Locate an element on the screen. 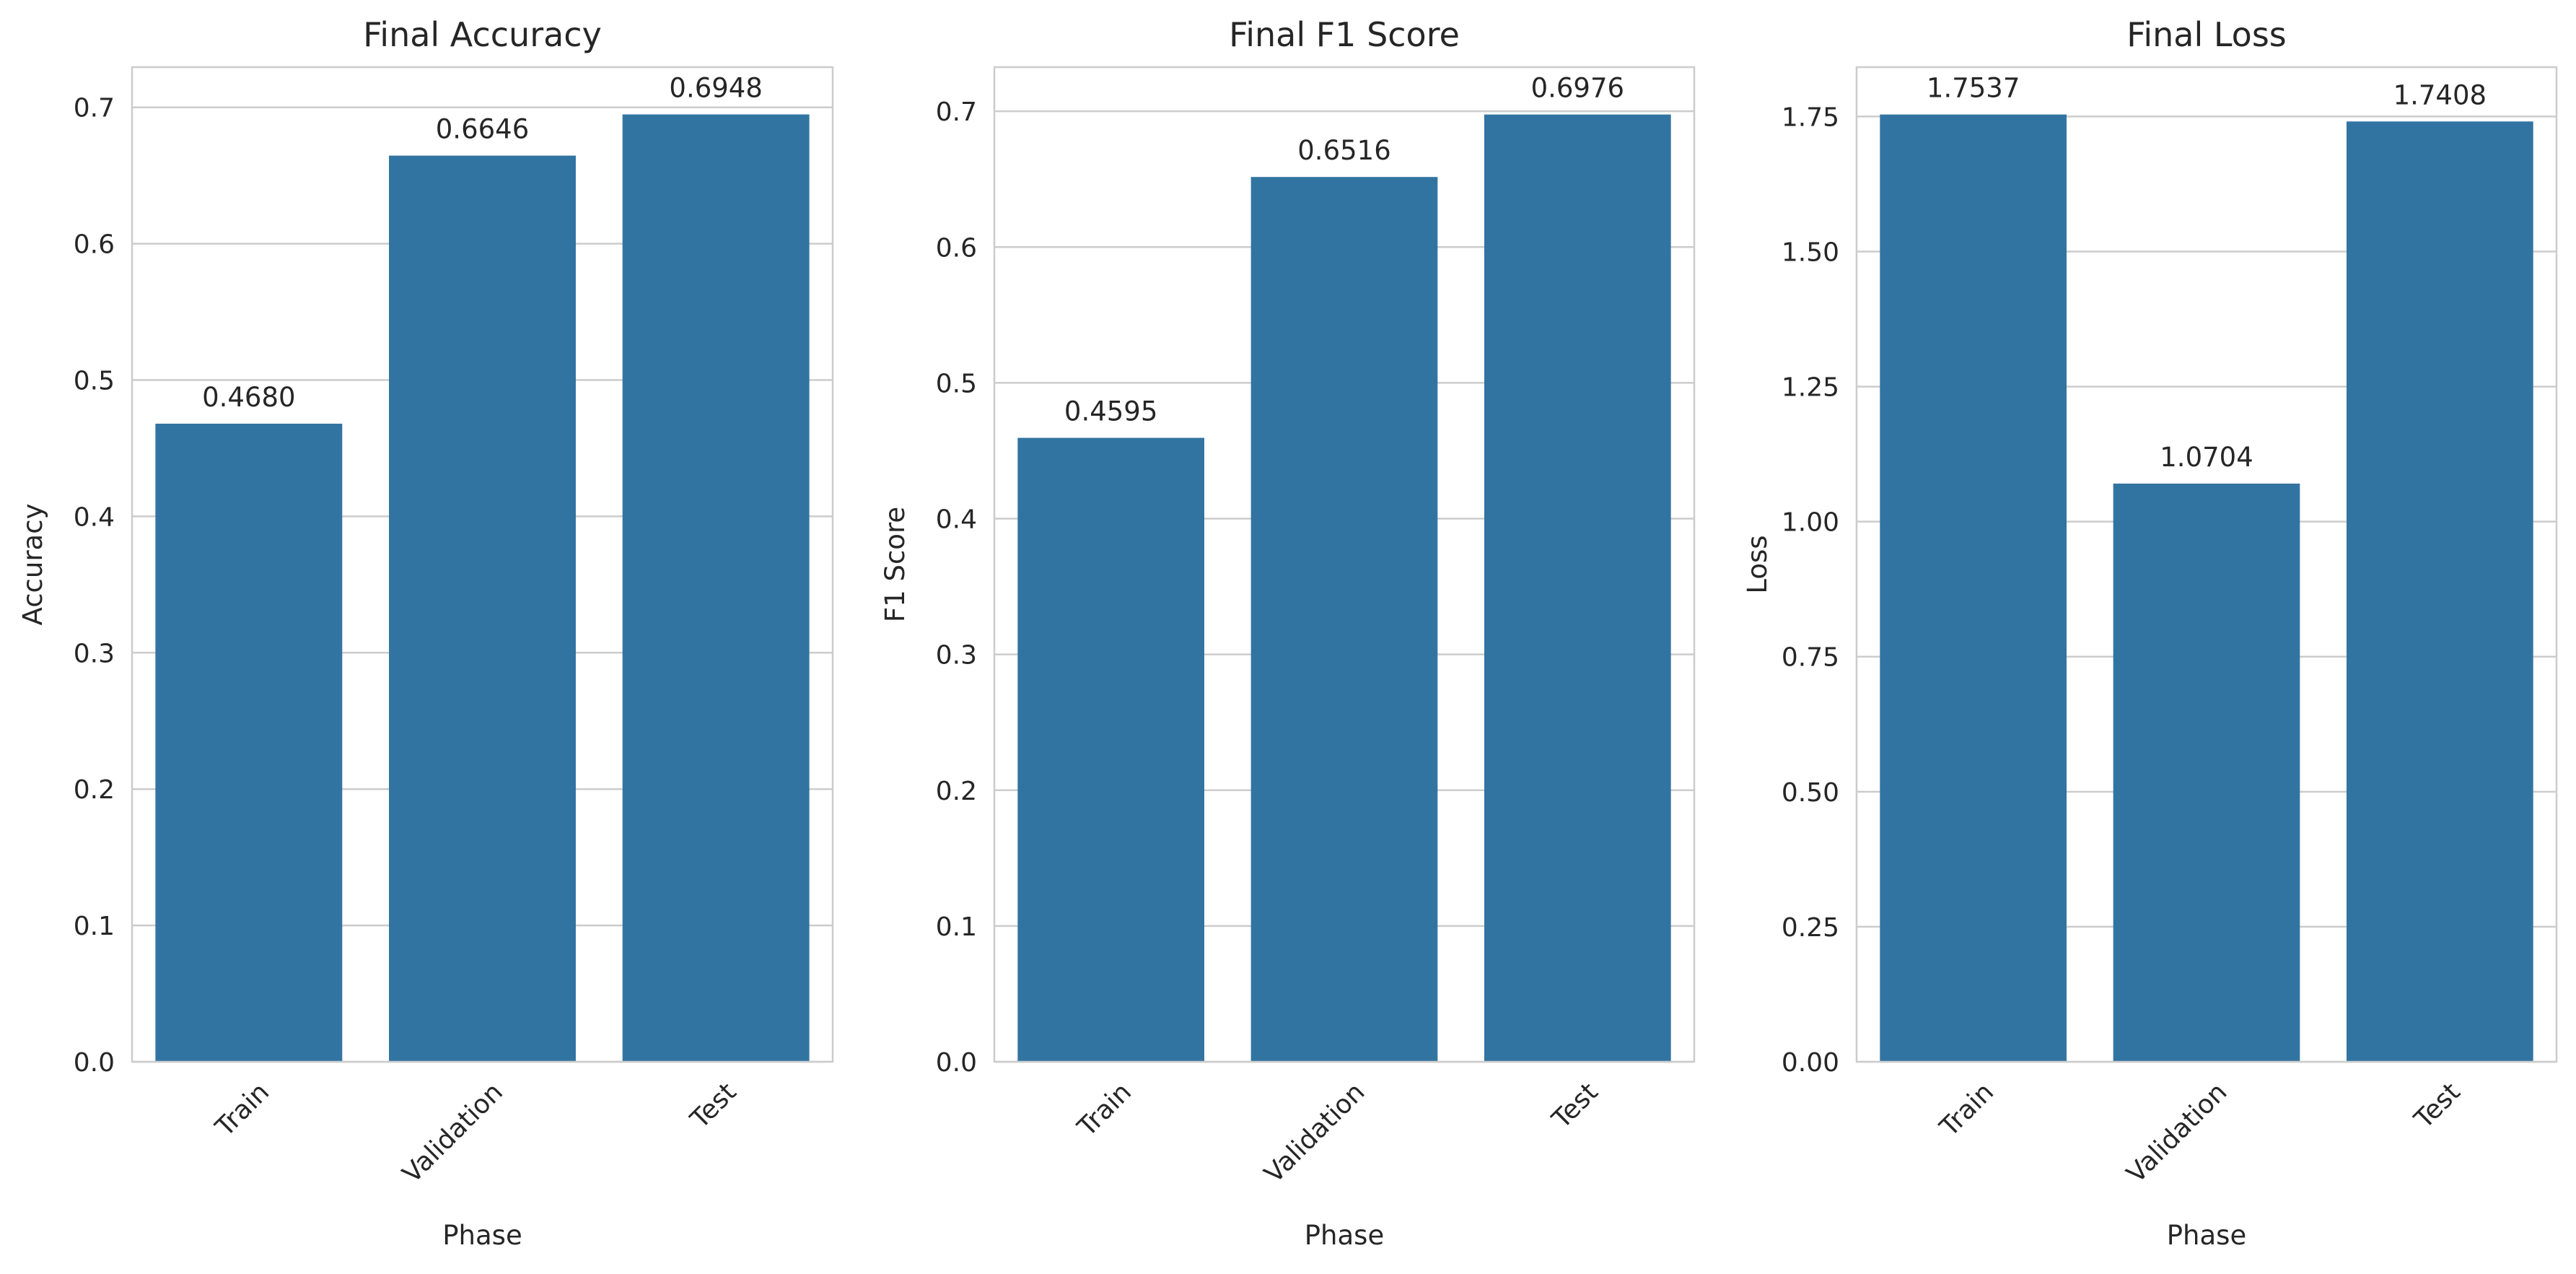 This screenshot has width=2576, height=1274. data-label: 0.6976 is located at coordinates (1578, 88).